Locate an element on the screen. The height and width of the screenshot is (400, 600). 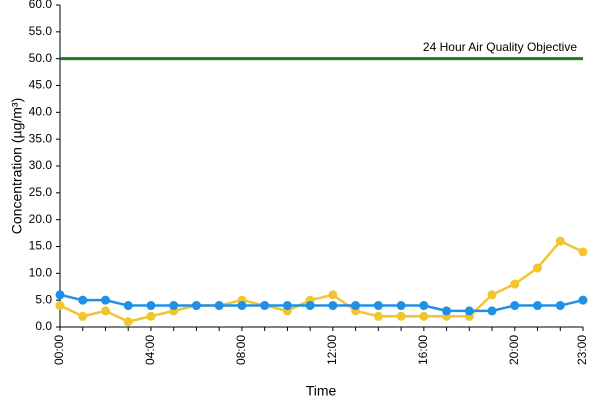
y-tick-label: 50.0 is located at coordinates (41, 58).